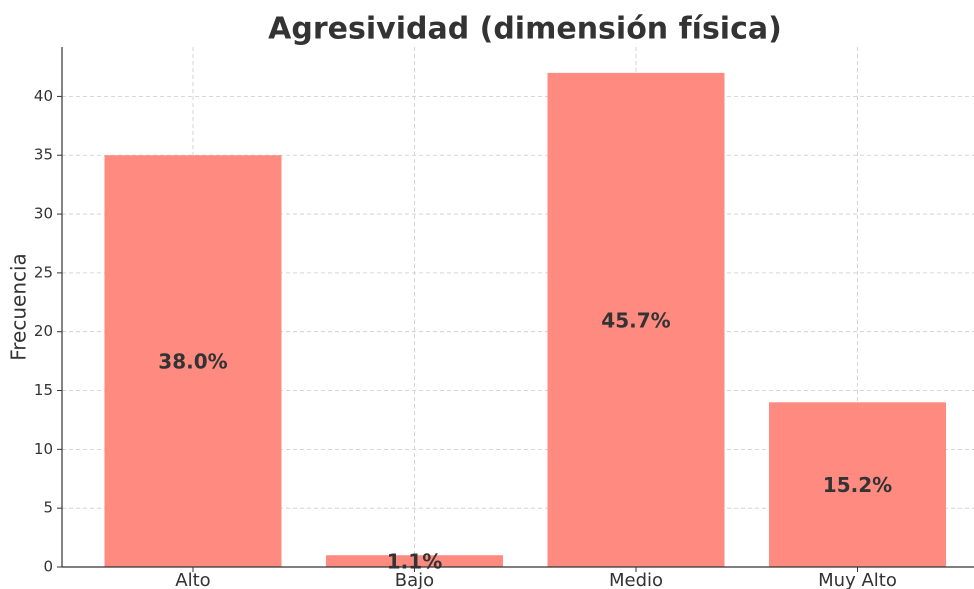 The height and width of the screenshot is (589, 974). I want to click on y-tick-label: 35, so click(43, 155).